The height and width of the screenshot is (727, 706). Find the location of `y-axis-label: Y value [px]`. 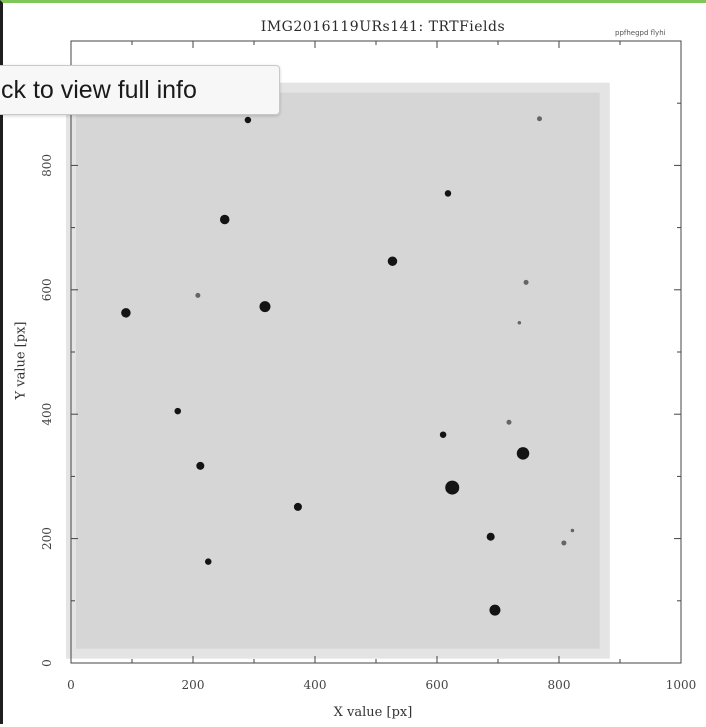

y-axis-label: Y value [px] is located at coordinates (21, 360).